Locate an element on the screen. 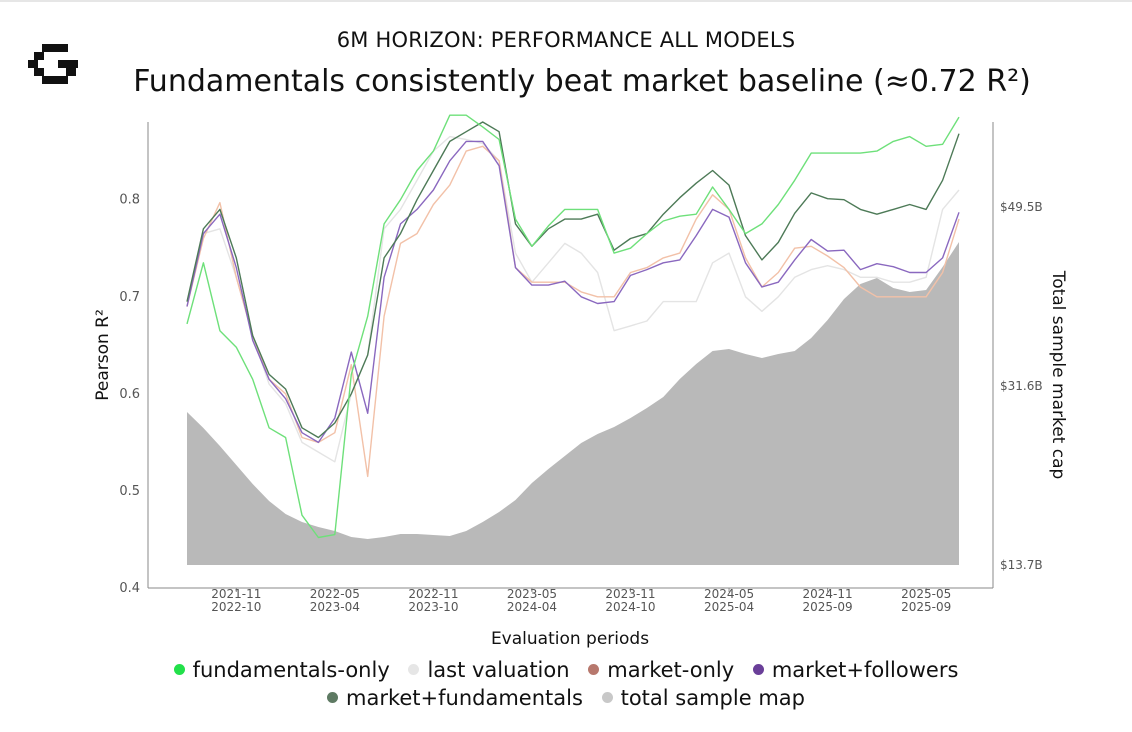 This screenshot has height=732, width=1132. y-tick-label-1: 0.5 is located at coordinates (129, 491).